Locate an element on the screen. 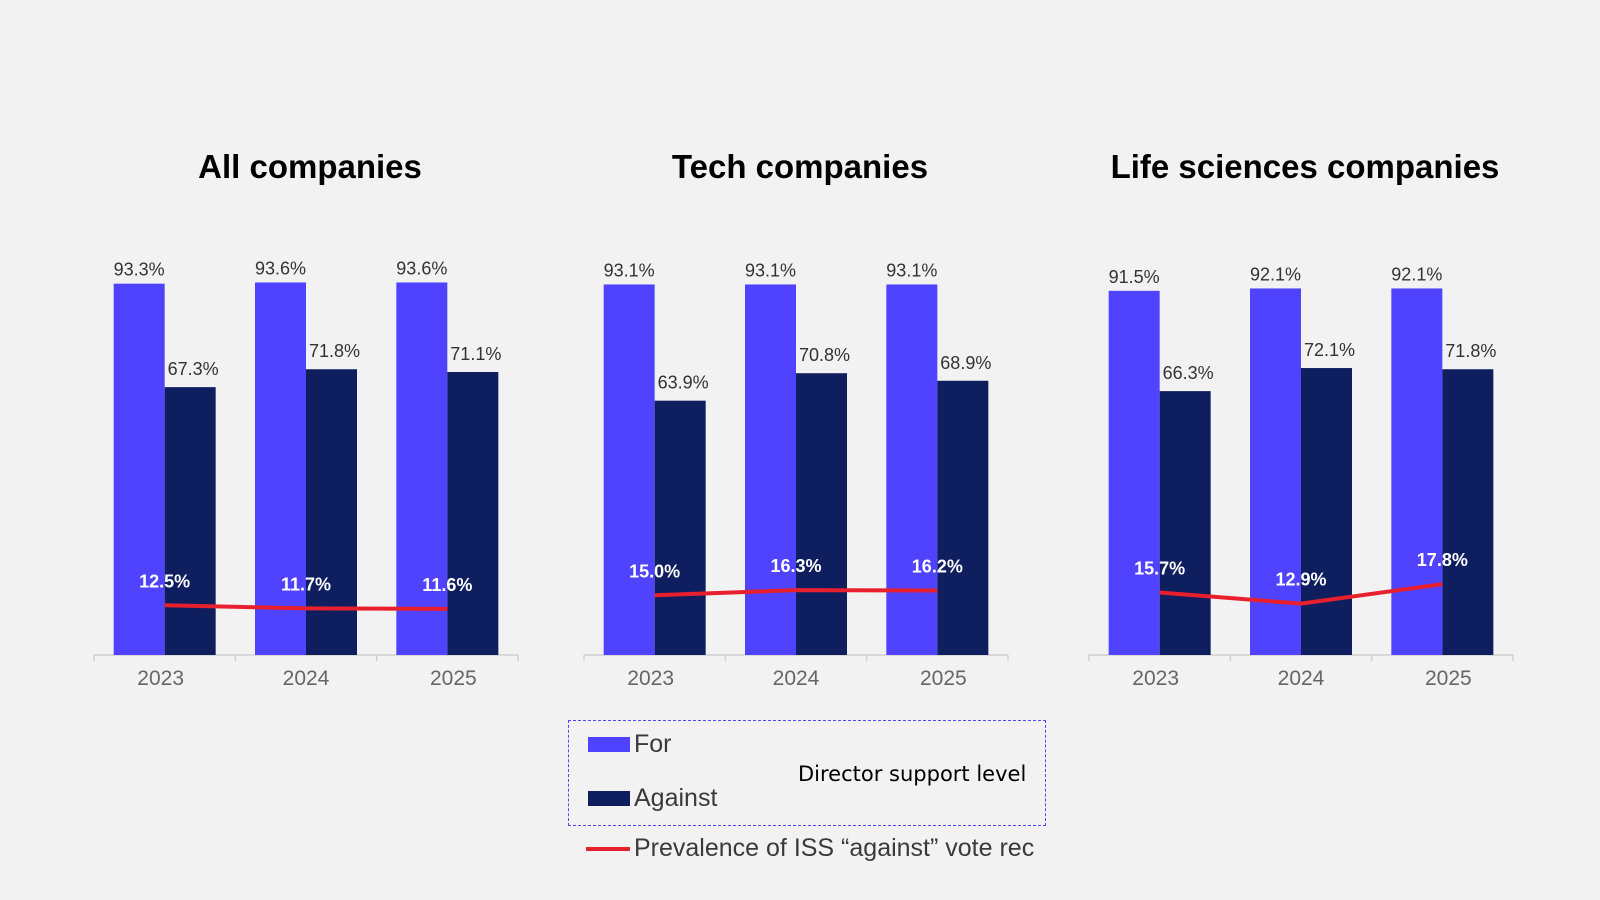  data-label-against: 67.3% is located at coordinates (193, 369).